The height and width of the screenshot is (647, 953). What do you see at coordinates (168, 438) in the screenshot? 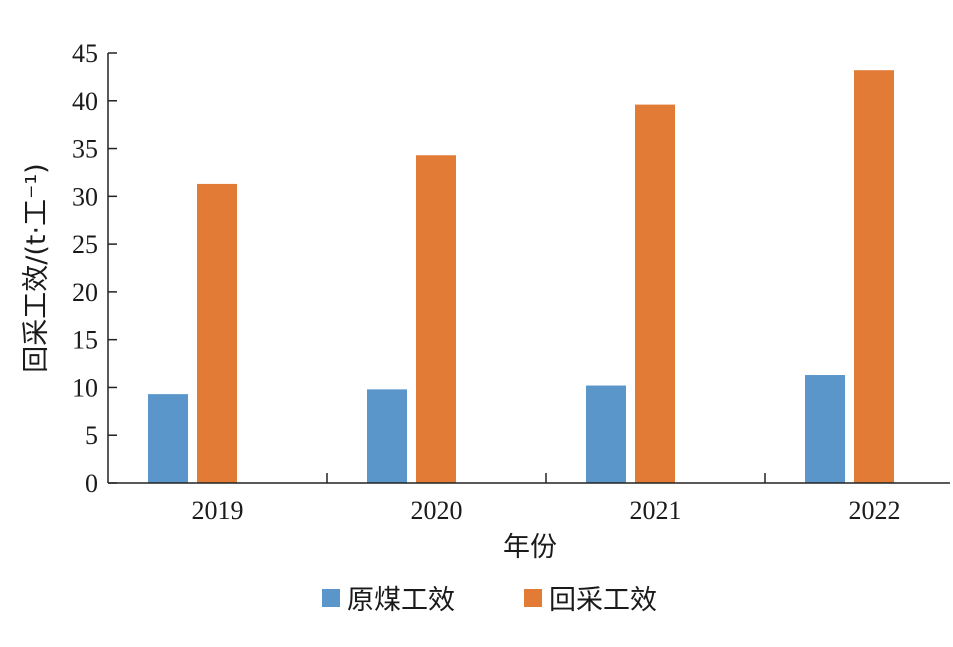
I see `bar-series-1-2019` at bounding box center [168, 438].